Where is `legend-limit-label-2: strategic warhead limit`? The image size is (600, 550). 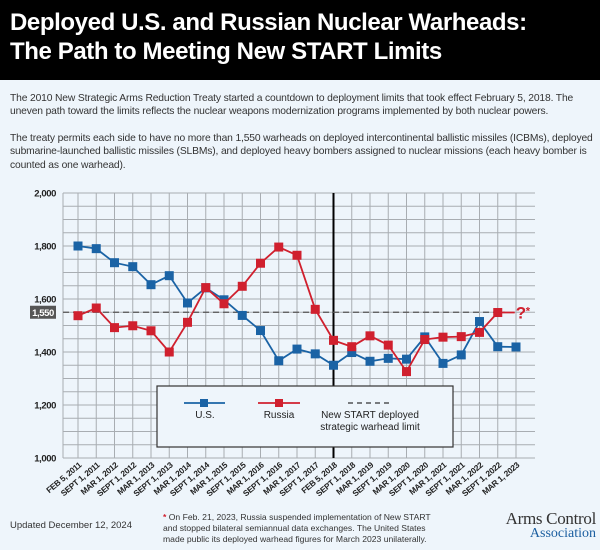 legend-limit-label-2: strategic warhead limit is located at coordinates (370, 427).